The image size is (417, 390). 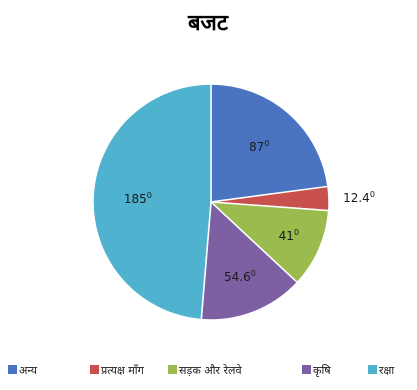 I want to click on slice-label-1: 870, so click(x=259, y=146).